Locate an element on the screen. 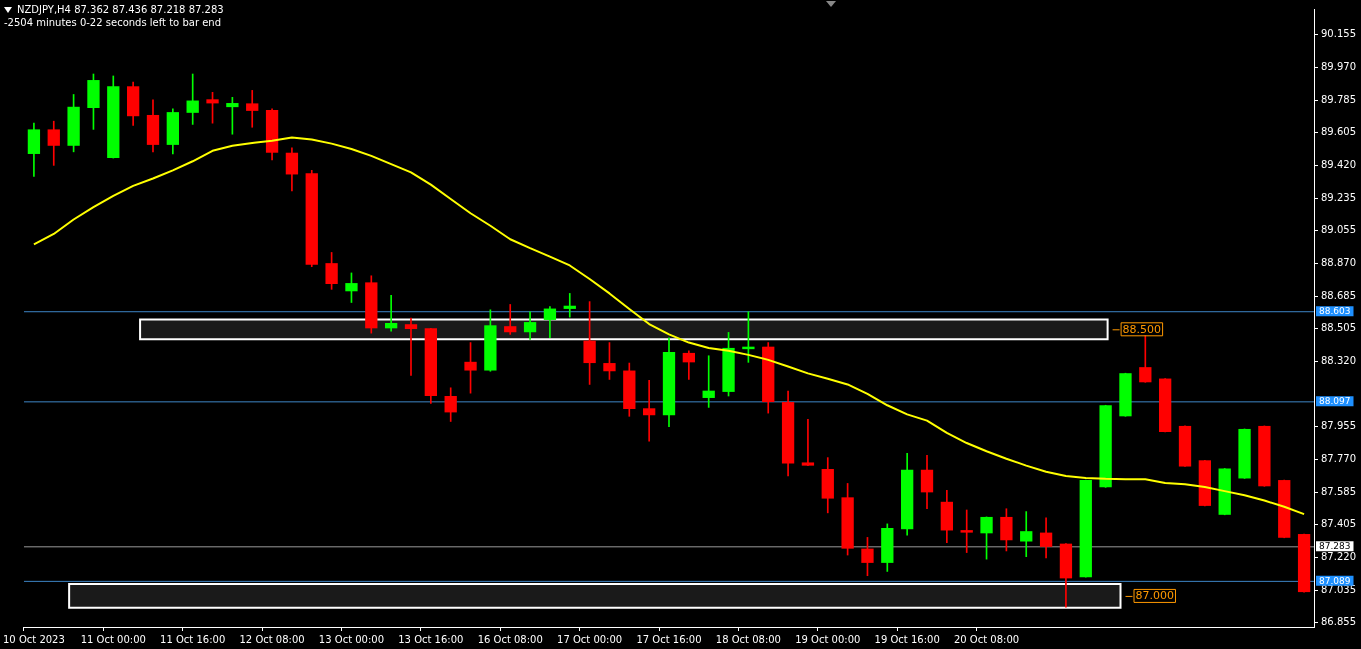 This screenshot has width=1361, height=649. y-tick-label: 86.855 is located at coordinates (1339, 622).